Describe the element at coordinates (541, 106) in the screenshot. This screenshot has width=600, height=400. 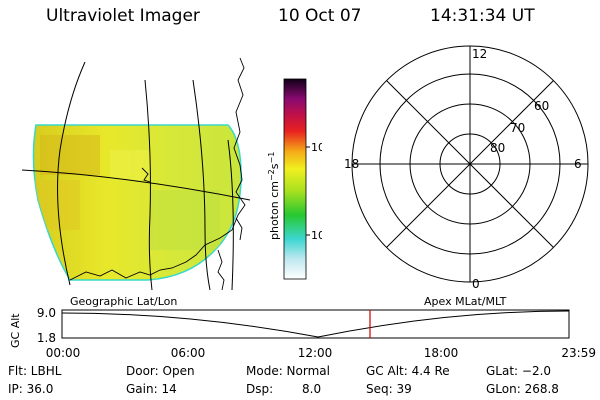
I see `lat-label-60: 60` at that location.